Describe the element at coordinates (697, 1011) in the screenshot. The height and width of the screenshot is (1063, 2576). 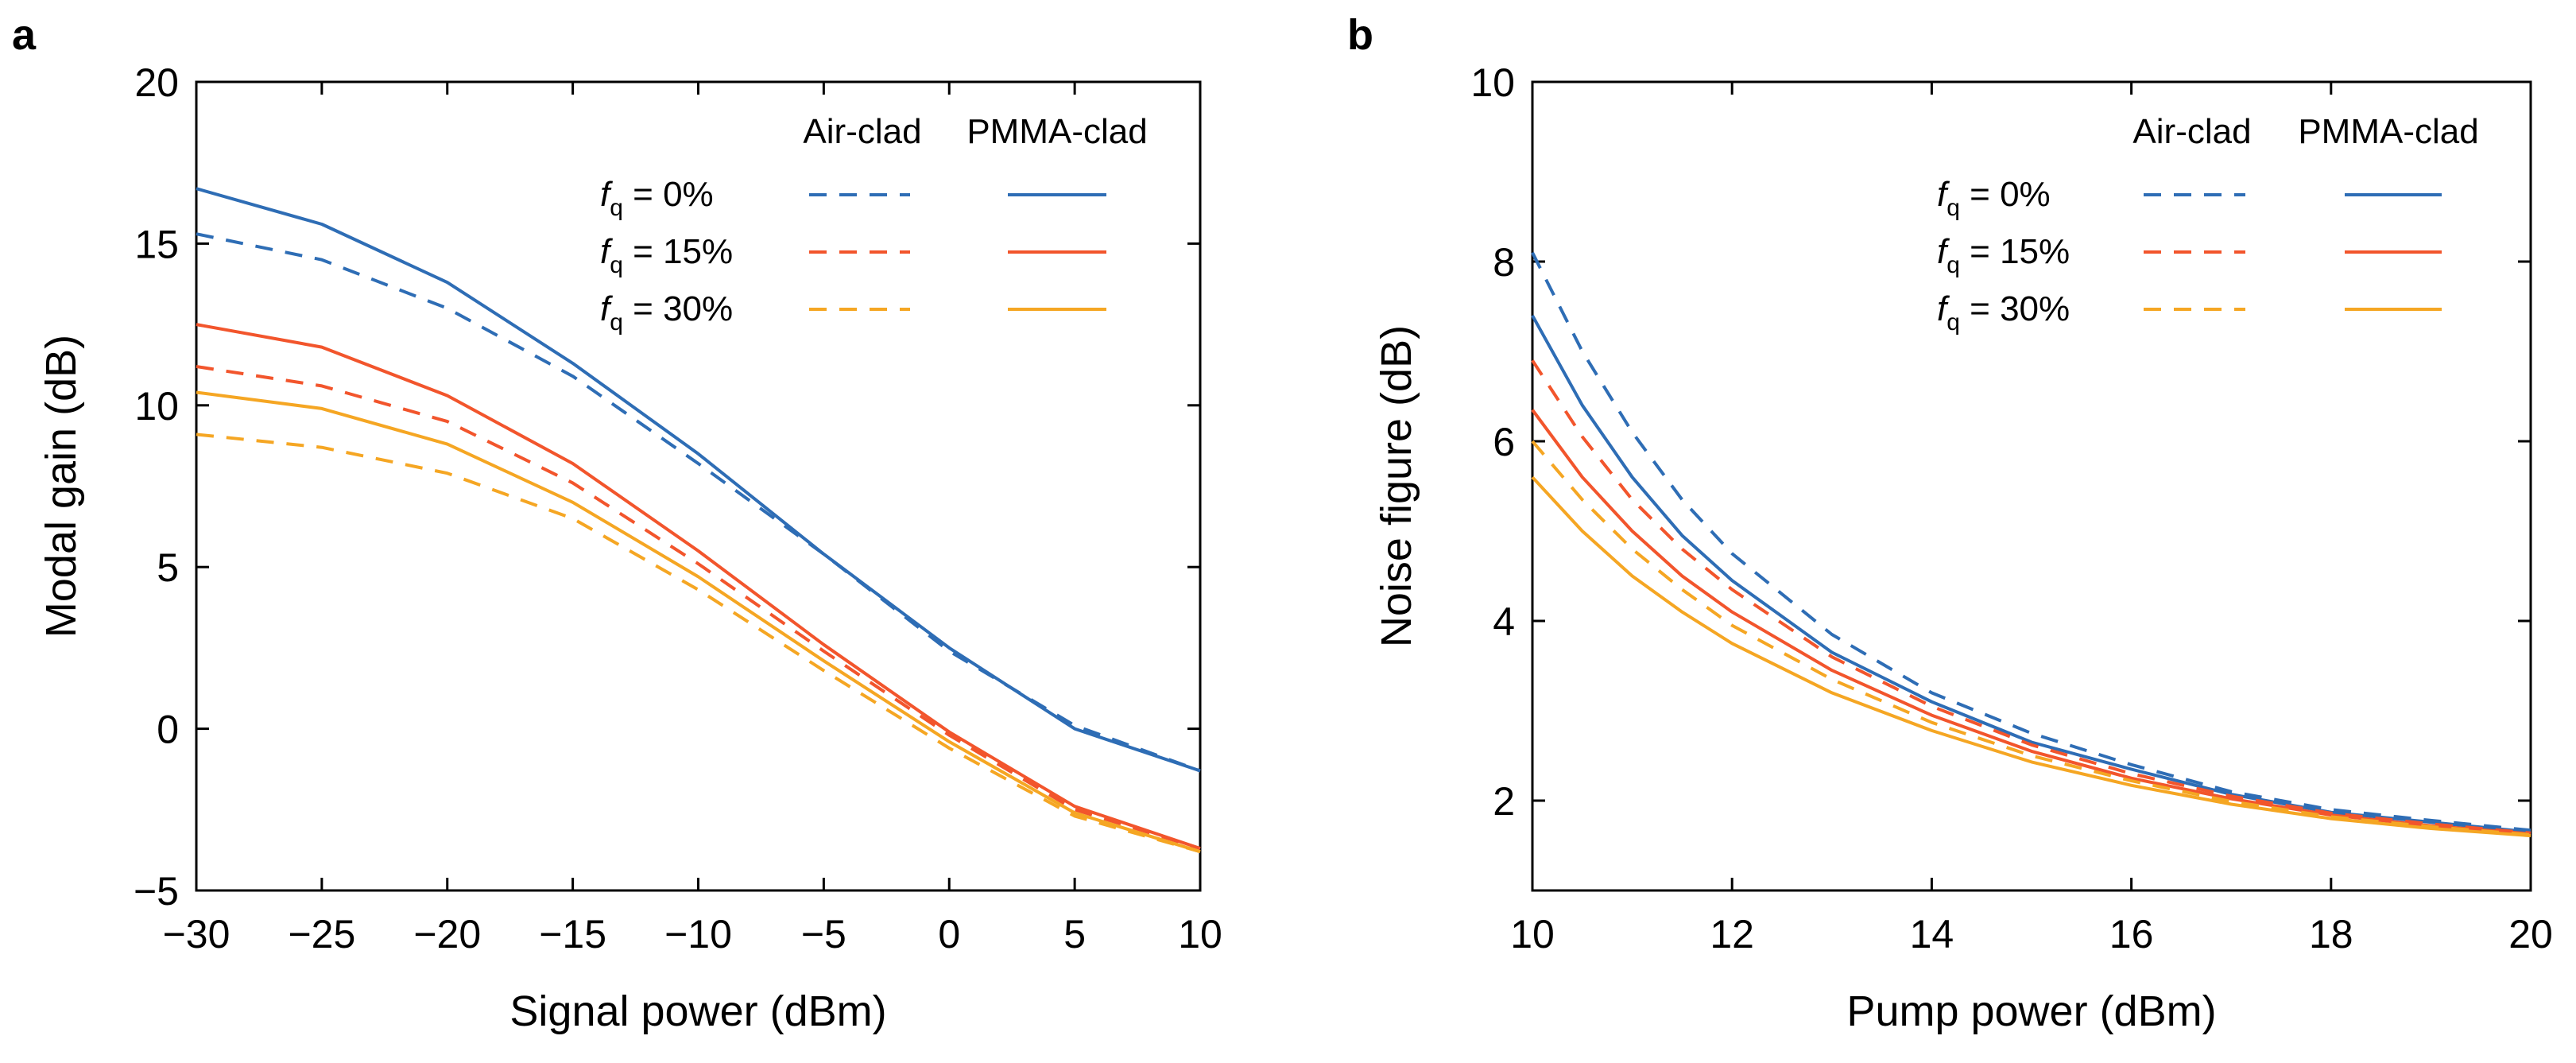
I see `x-axis-title: Signal power (dBm)` at that location.